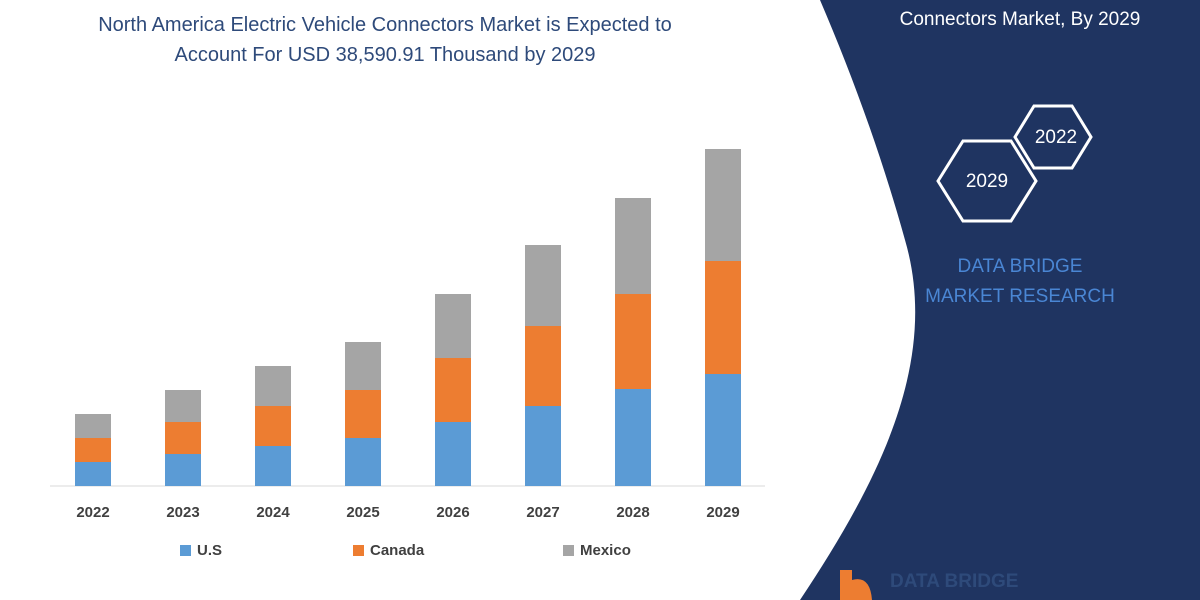  What do you see at coordinates (542, 512) in the screenshot?
I see `x-tick-label: 2027` at bounding box center [542, 512].